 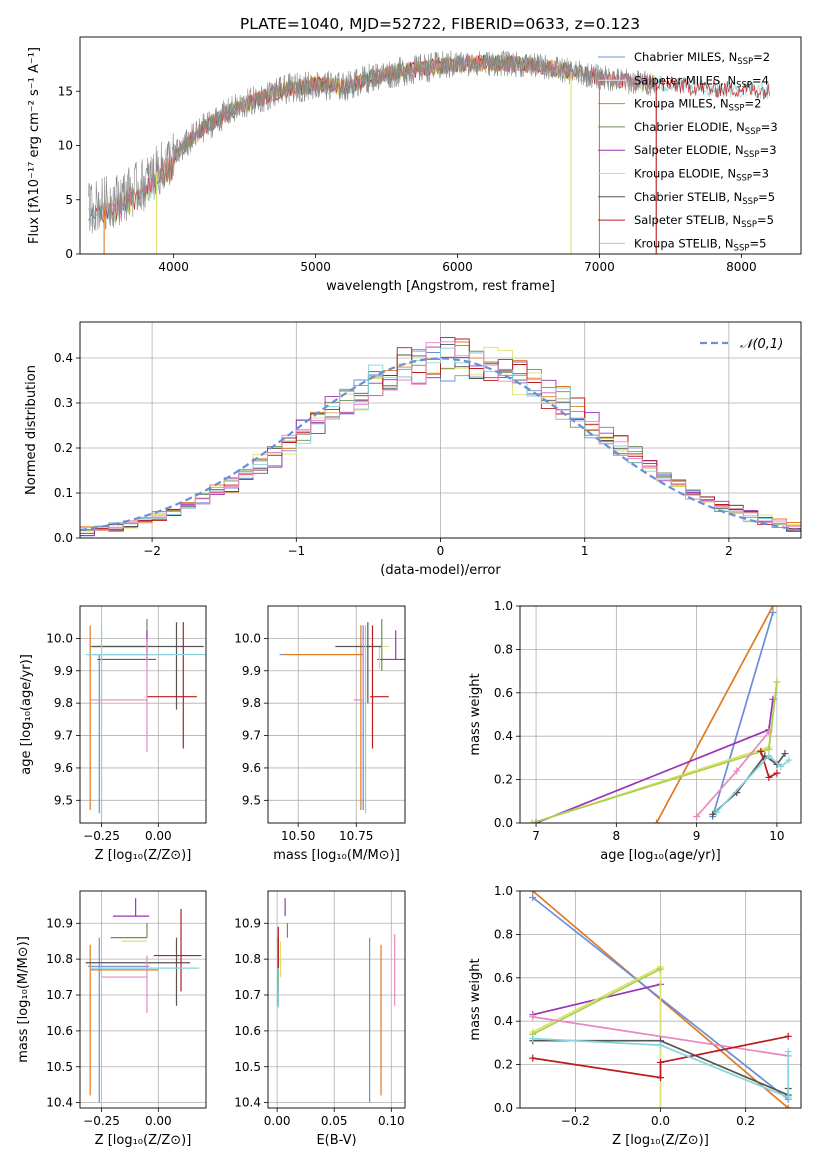 I want to click on spectrum-ticks: 4000 5000 6000 7000 8000 0 5 10 15, so click(x=407, y=179).